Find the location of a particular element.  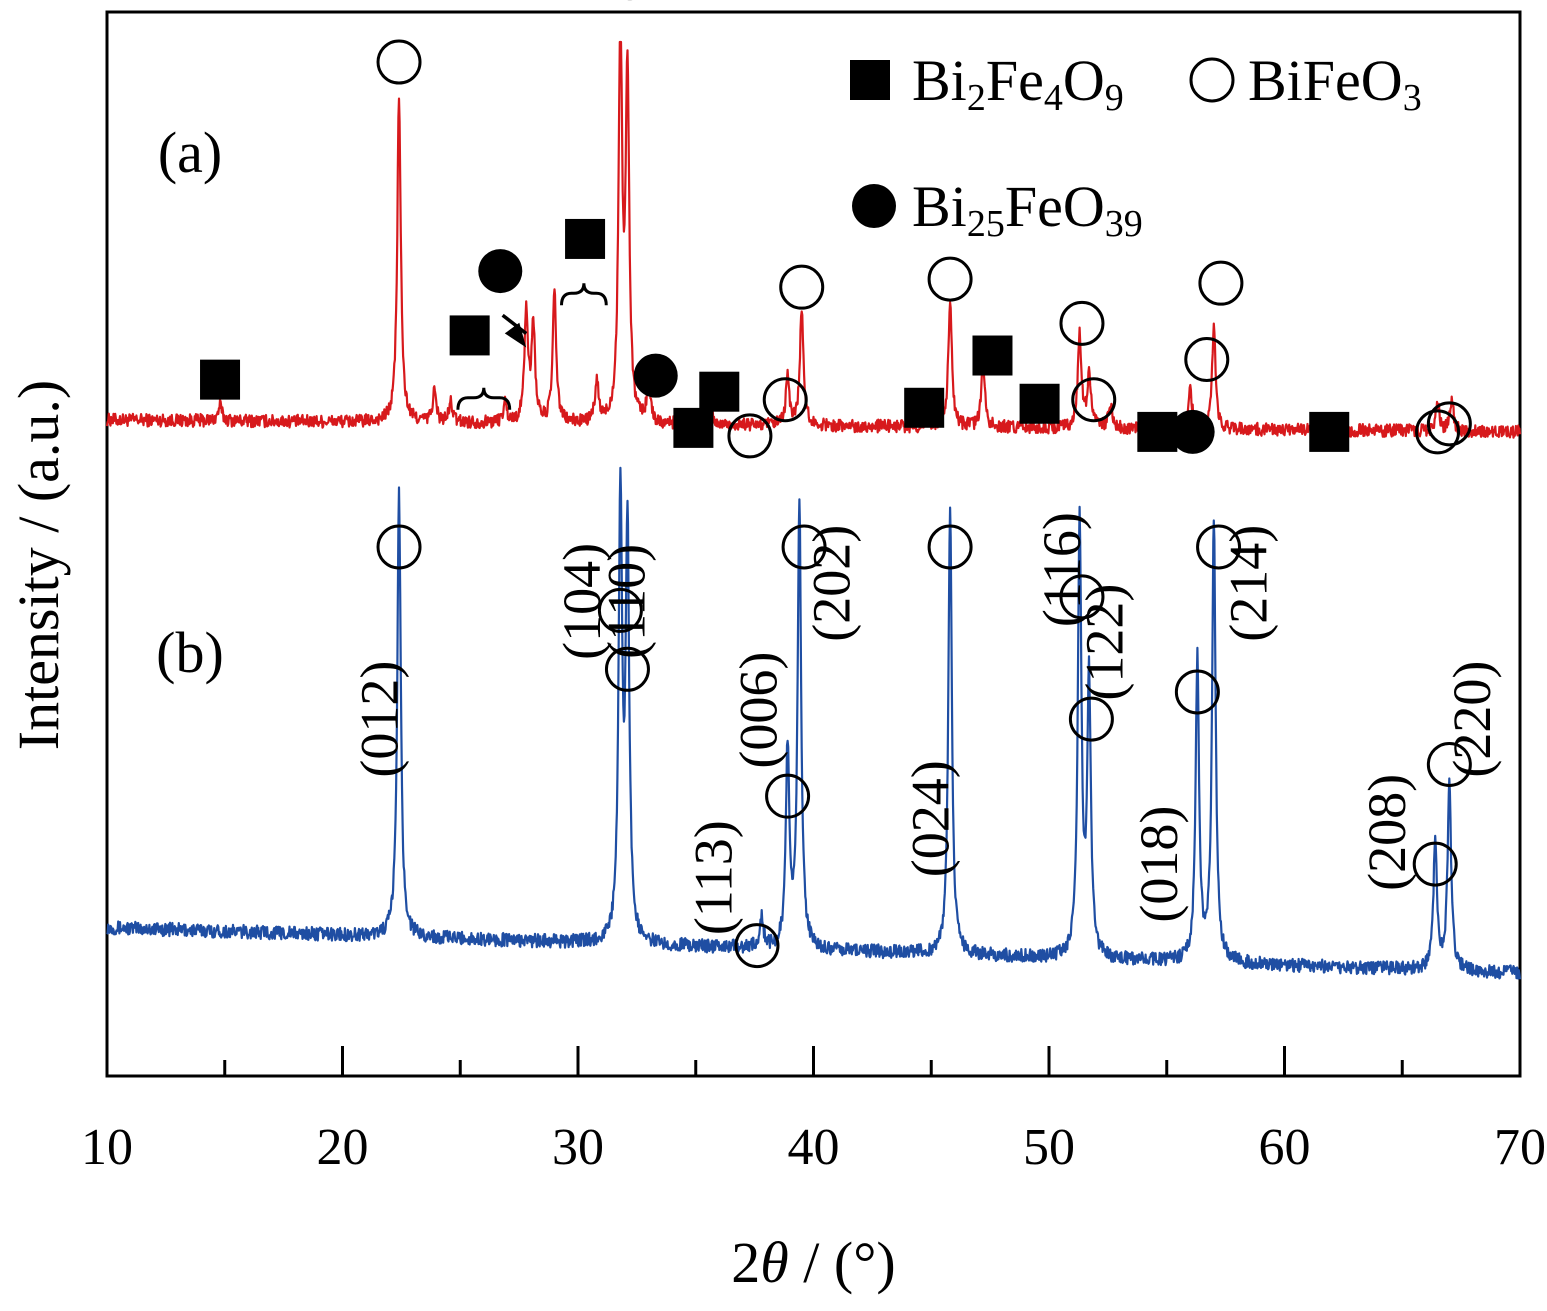

legend: Bi2Fe4O9 BiFeO3 Bi25FeO39 is located at coordinates (1136, 146).